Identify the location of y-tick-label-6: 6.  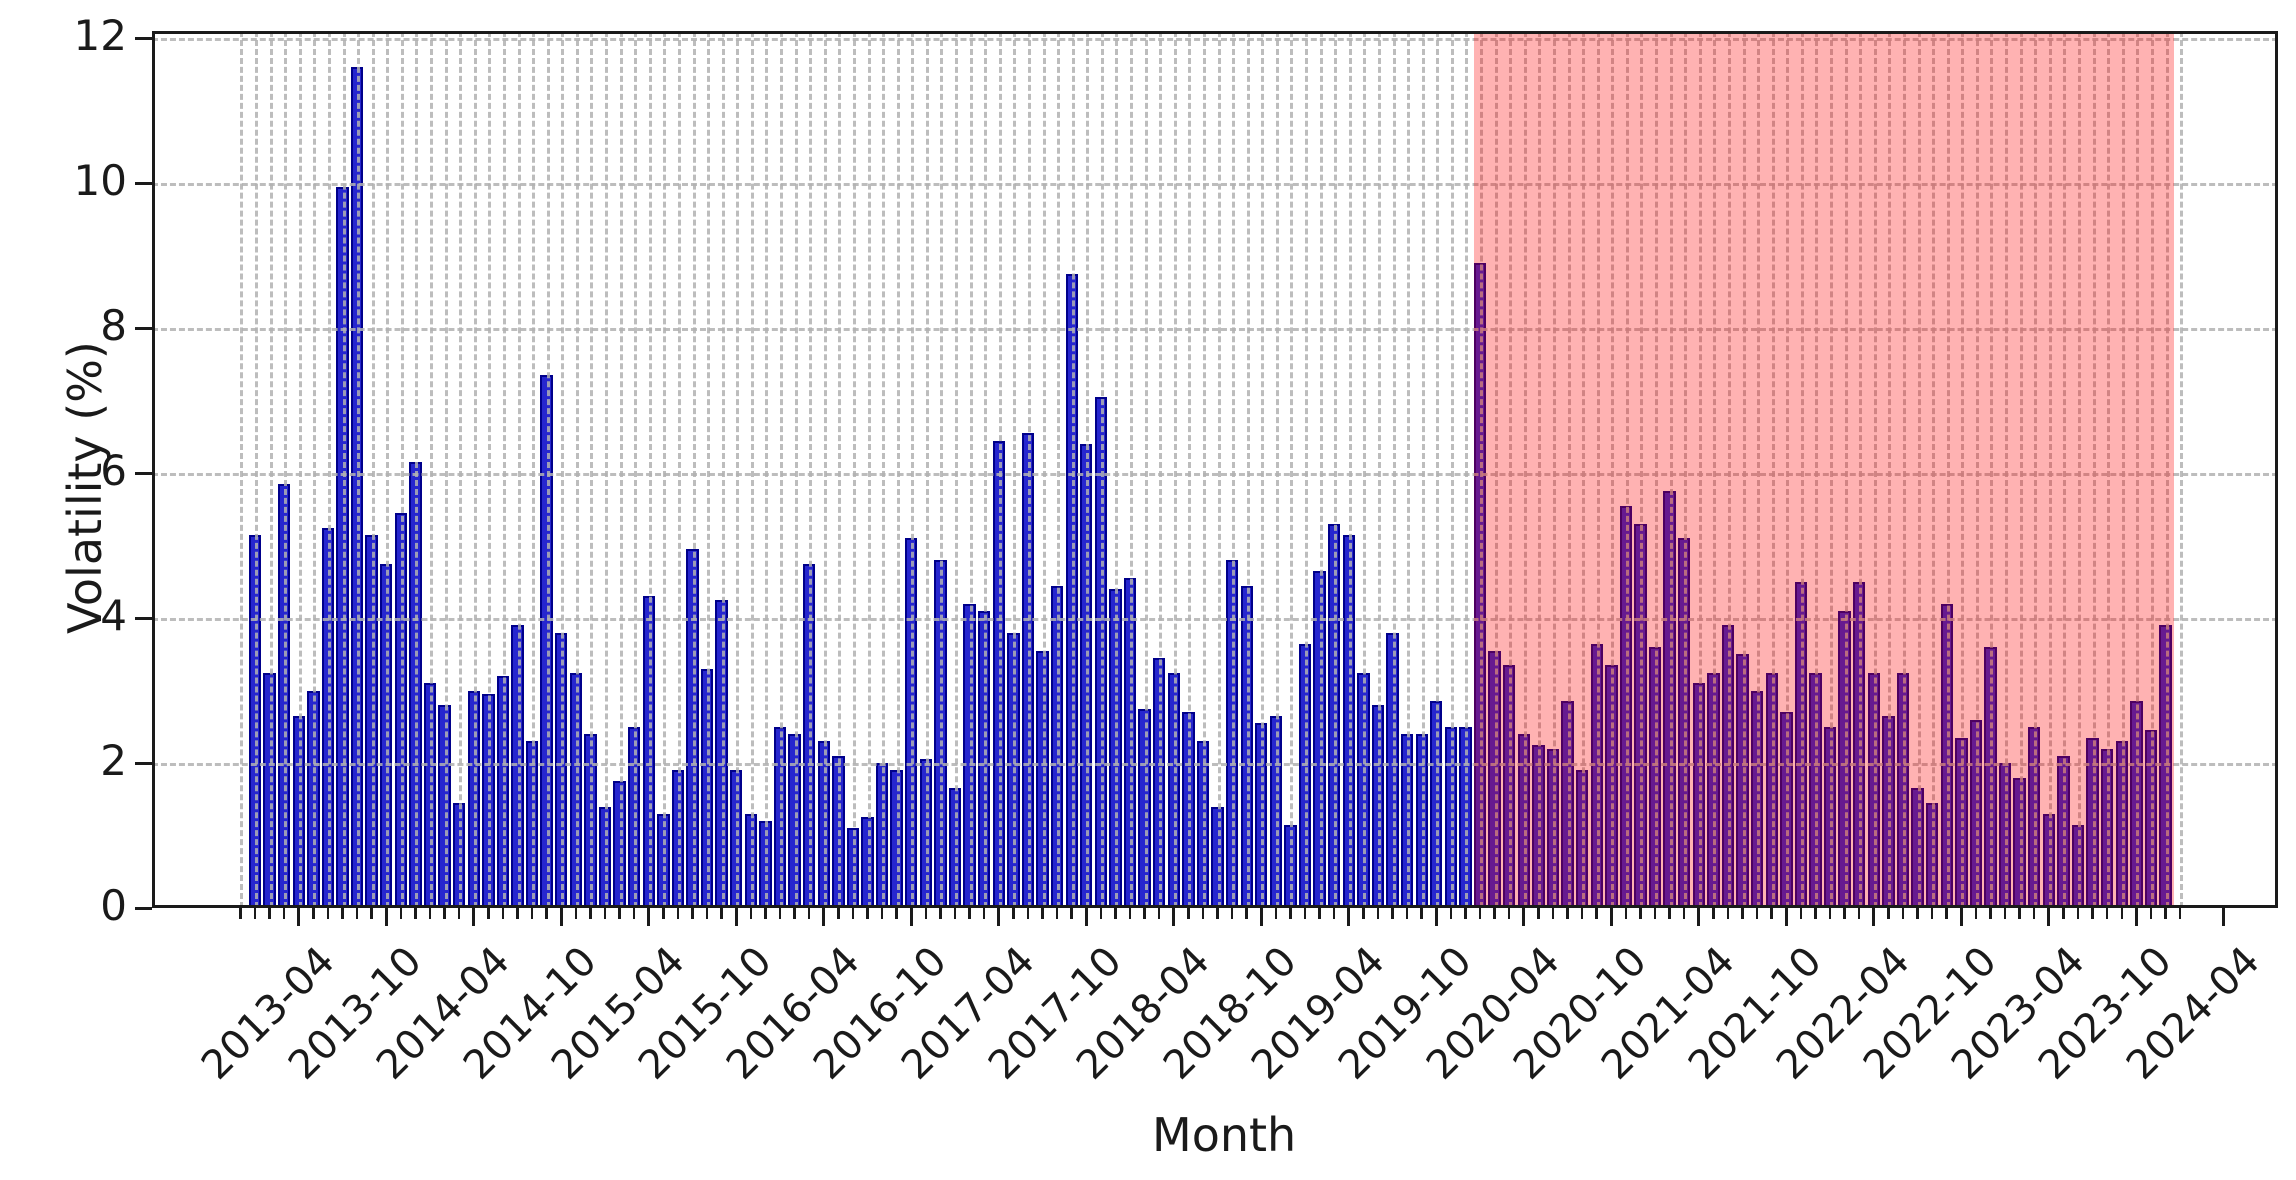
(113, 471).